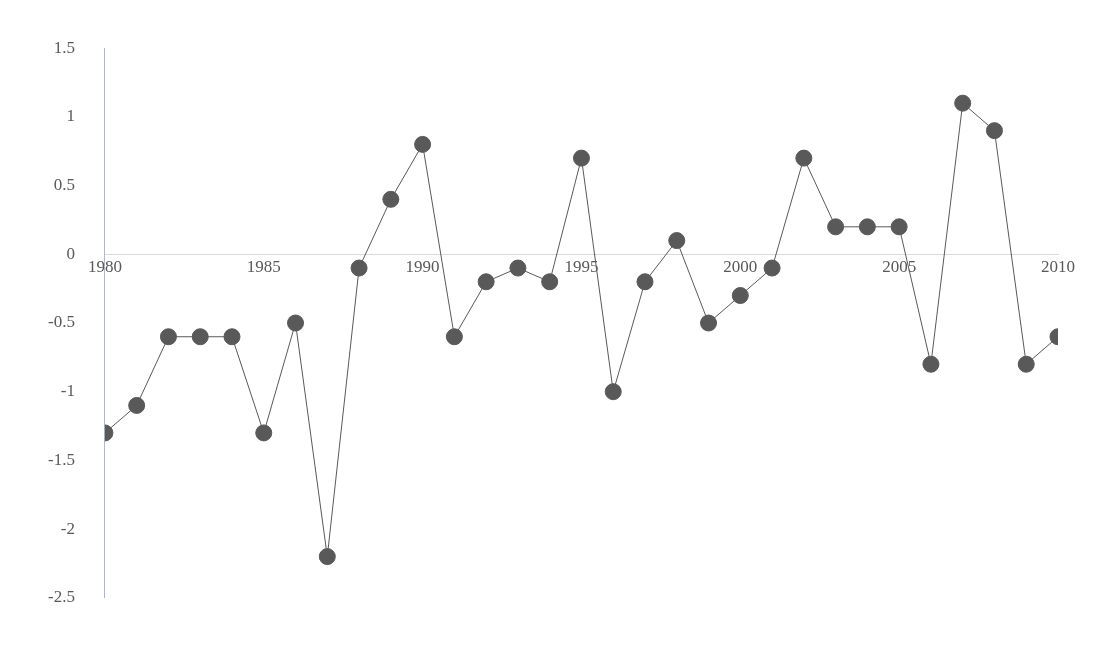 Image resolution: width=1108 pixels, height=650 pixels. What do you see at coordinates (70, 253) in the screenshot?
I see `y-tick-label: 0` at bounding box center [70, 253].